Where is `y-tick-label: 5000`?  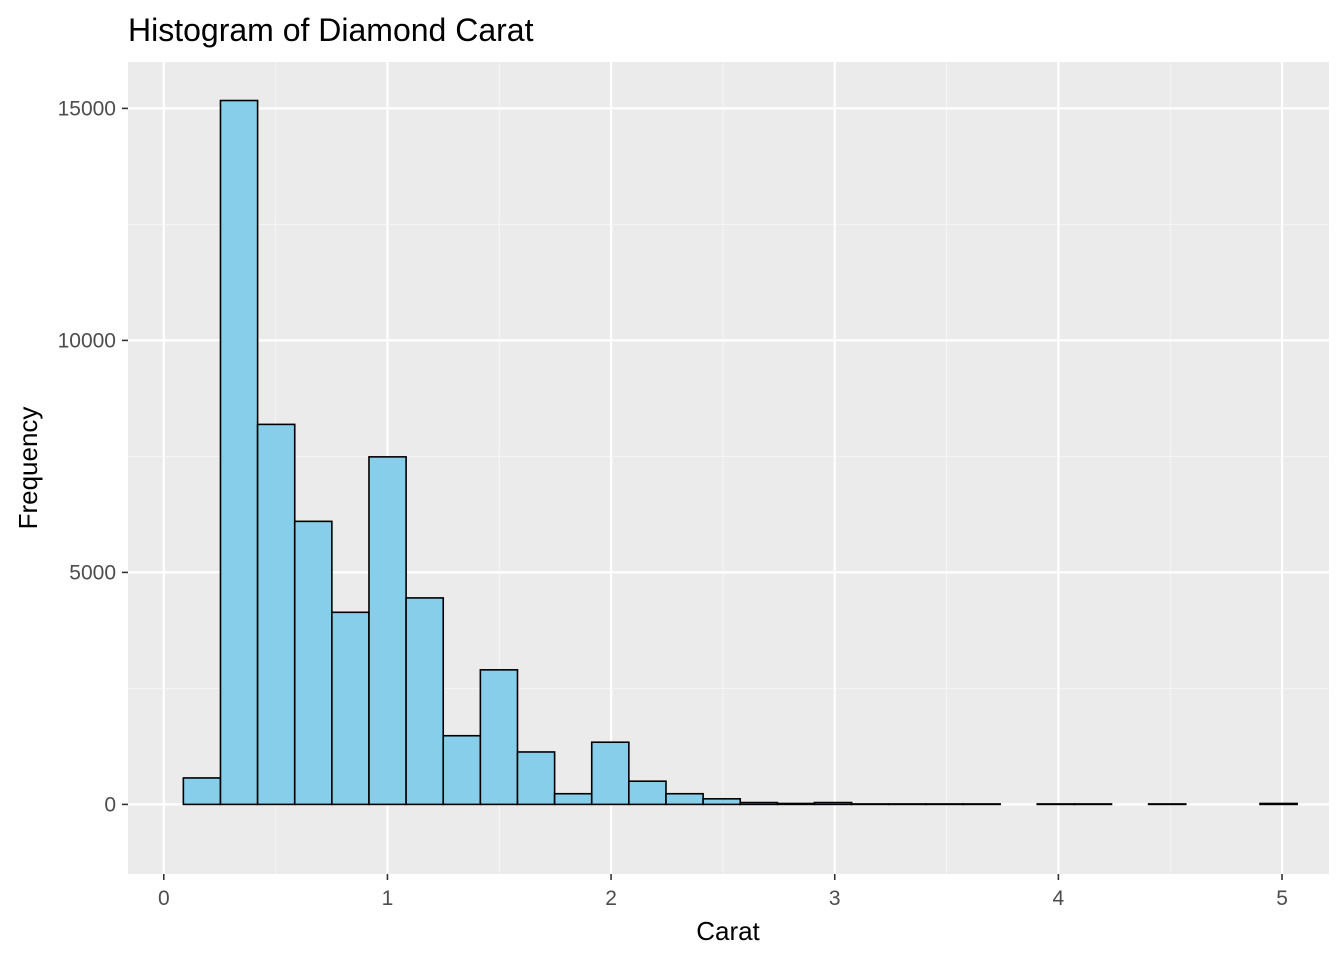
y-tick-label: 5000 is located at coordinates (92, 572).